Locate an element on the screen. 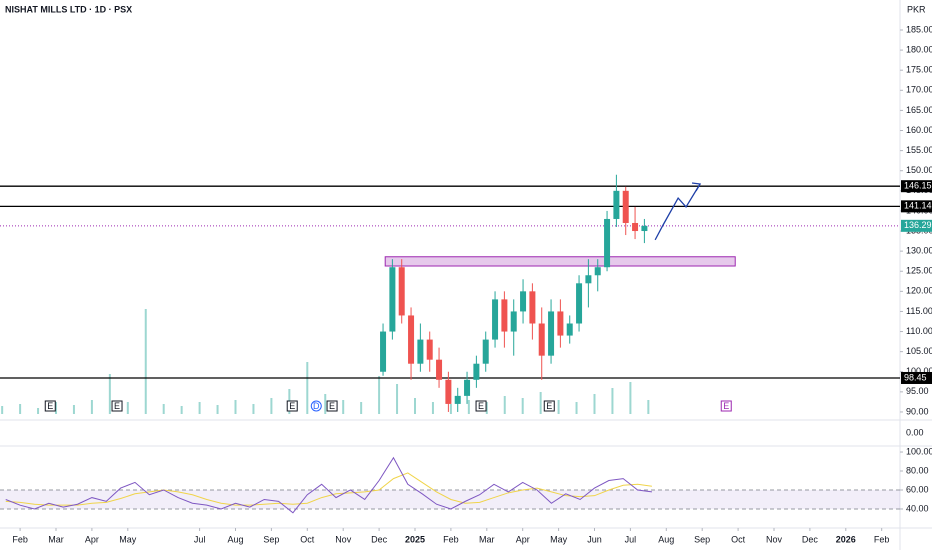  y-tick-label: 185.00 is located at coordinates (919, 29).